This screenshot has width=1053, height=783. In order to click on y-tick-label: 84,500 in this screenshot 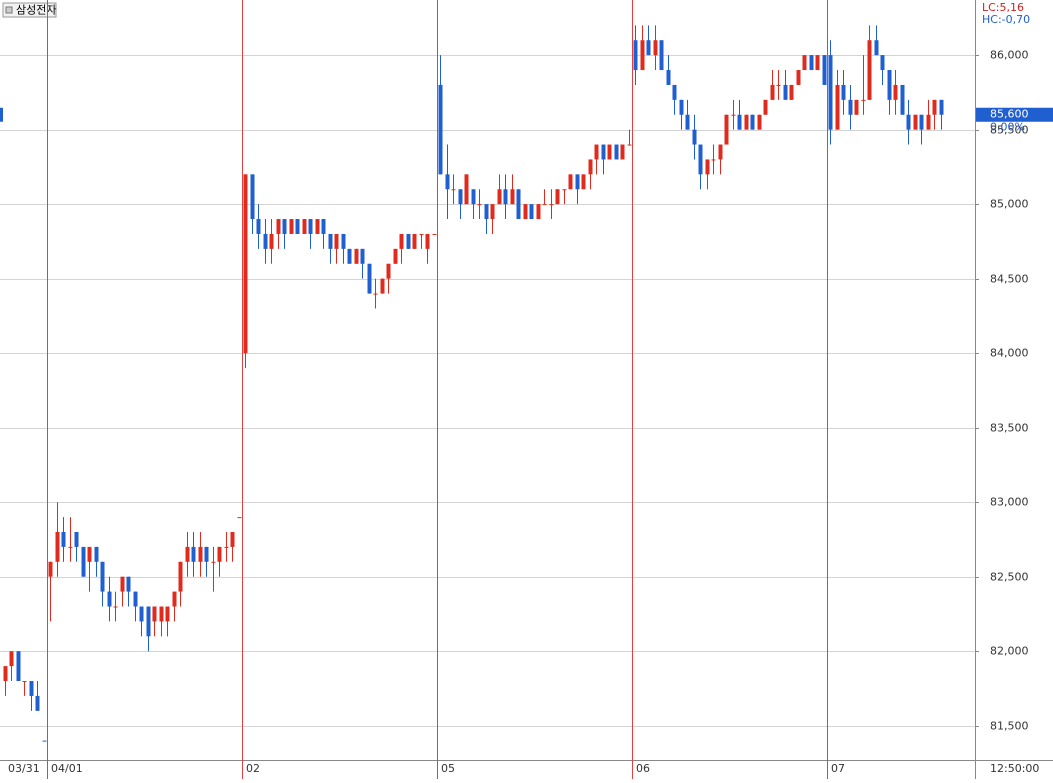, I will do `click(1009, 279)`.